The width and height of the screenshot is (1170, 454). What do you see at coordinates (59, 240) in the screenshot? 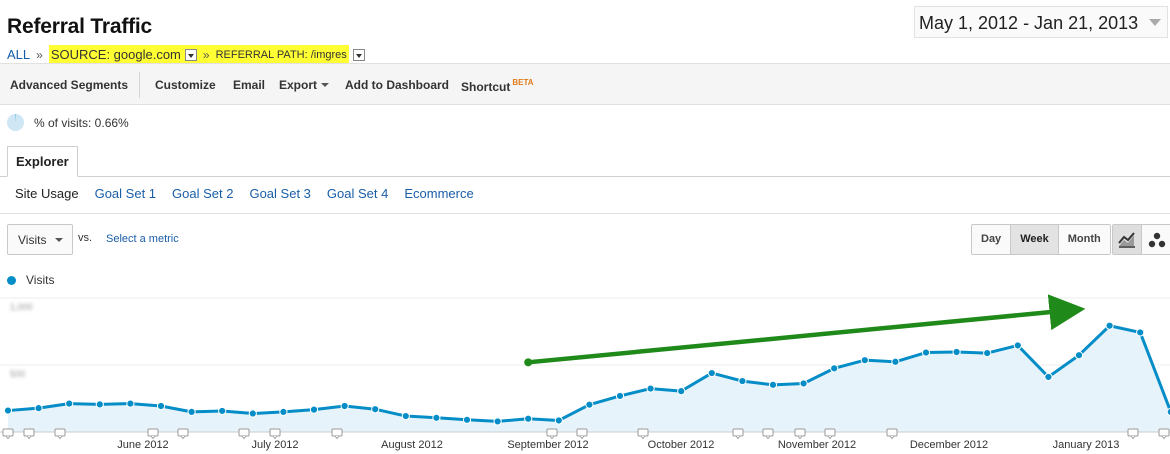
I see `caret-down-icon` at bounding box center [59, 240].